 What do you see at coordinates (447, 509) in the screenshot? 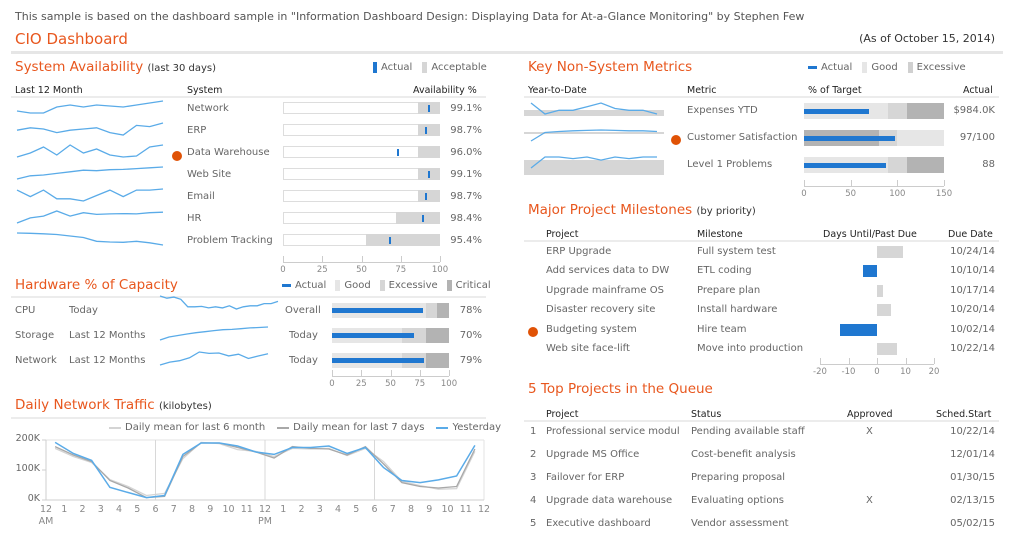
I see `x-tick-label: 10` at bounding box center [447, 509].